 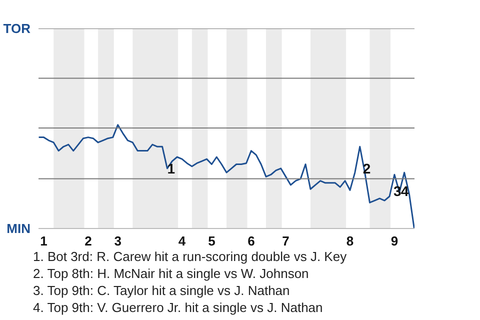 I want to click on text: 4. Top 9th: V. Guerrero Jr. hit a single vs J. Nathan, so click(x=178, y=307).